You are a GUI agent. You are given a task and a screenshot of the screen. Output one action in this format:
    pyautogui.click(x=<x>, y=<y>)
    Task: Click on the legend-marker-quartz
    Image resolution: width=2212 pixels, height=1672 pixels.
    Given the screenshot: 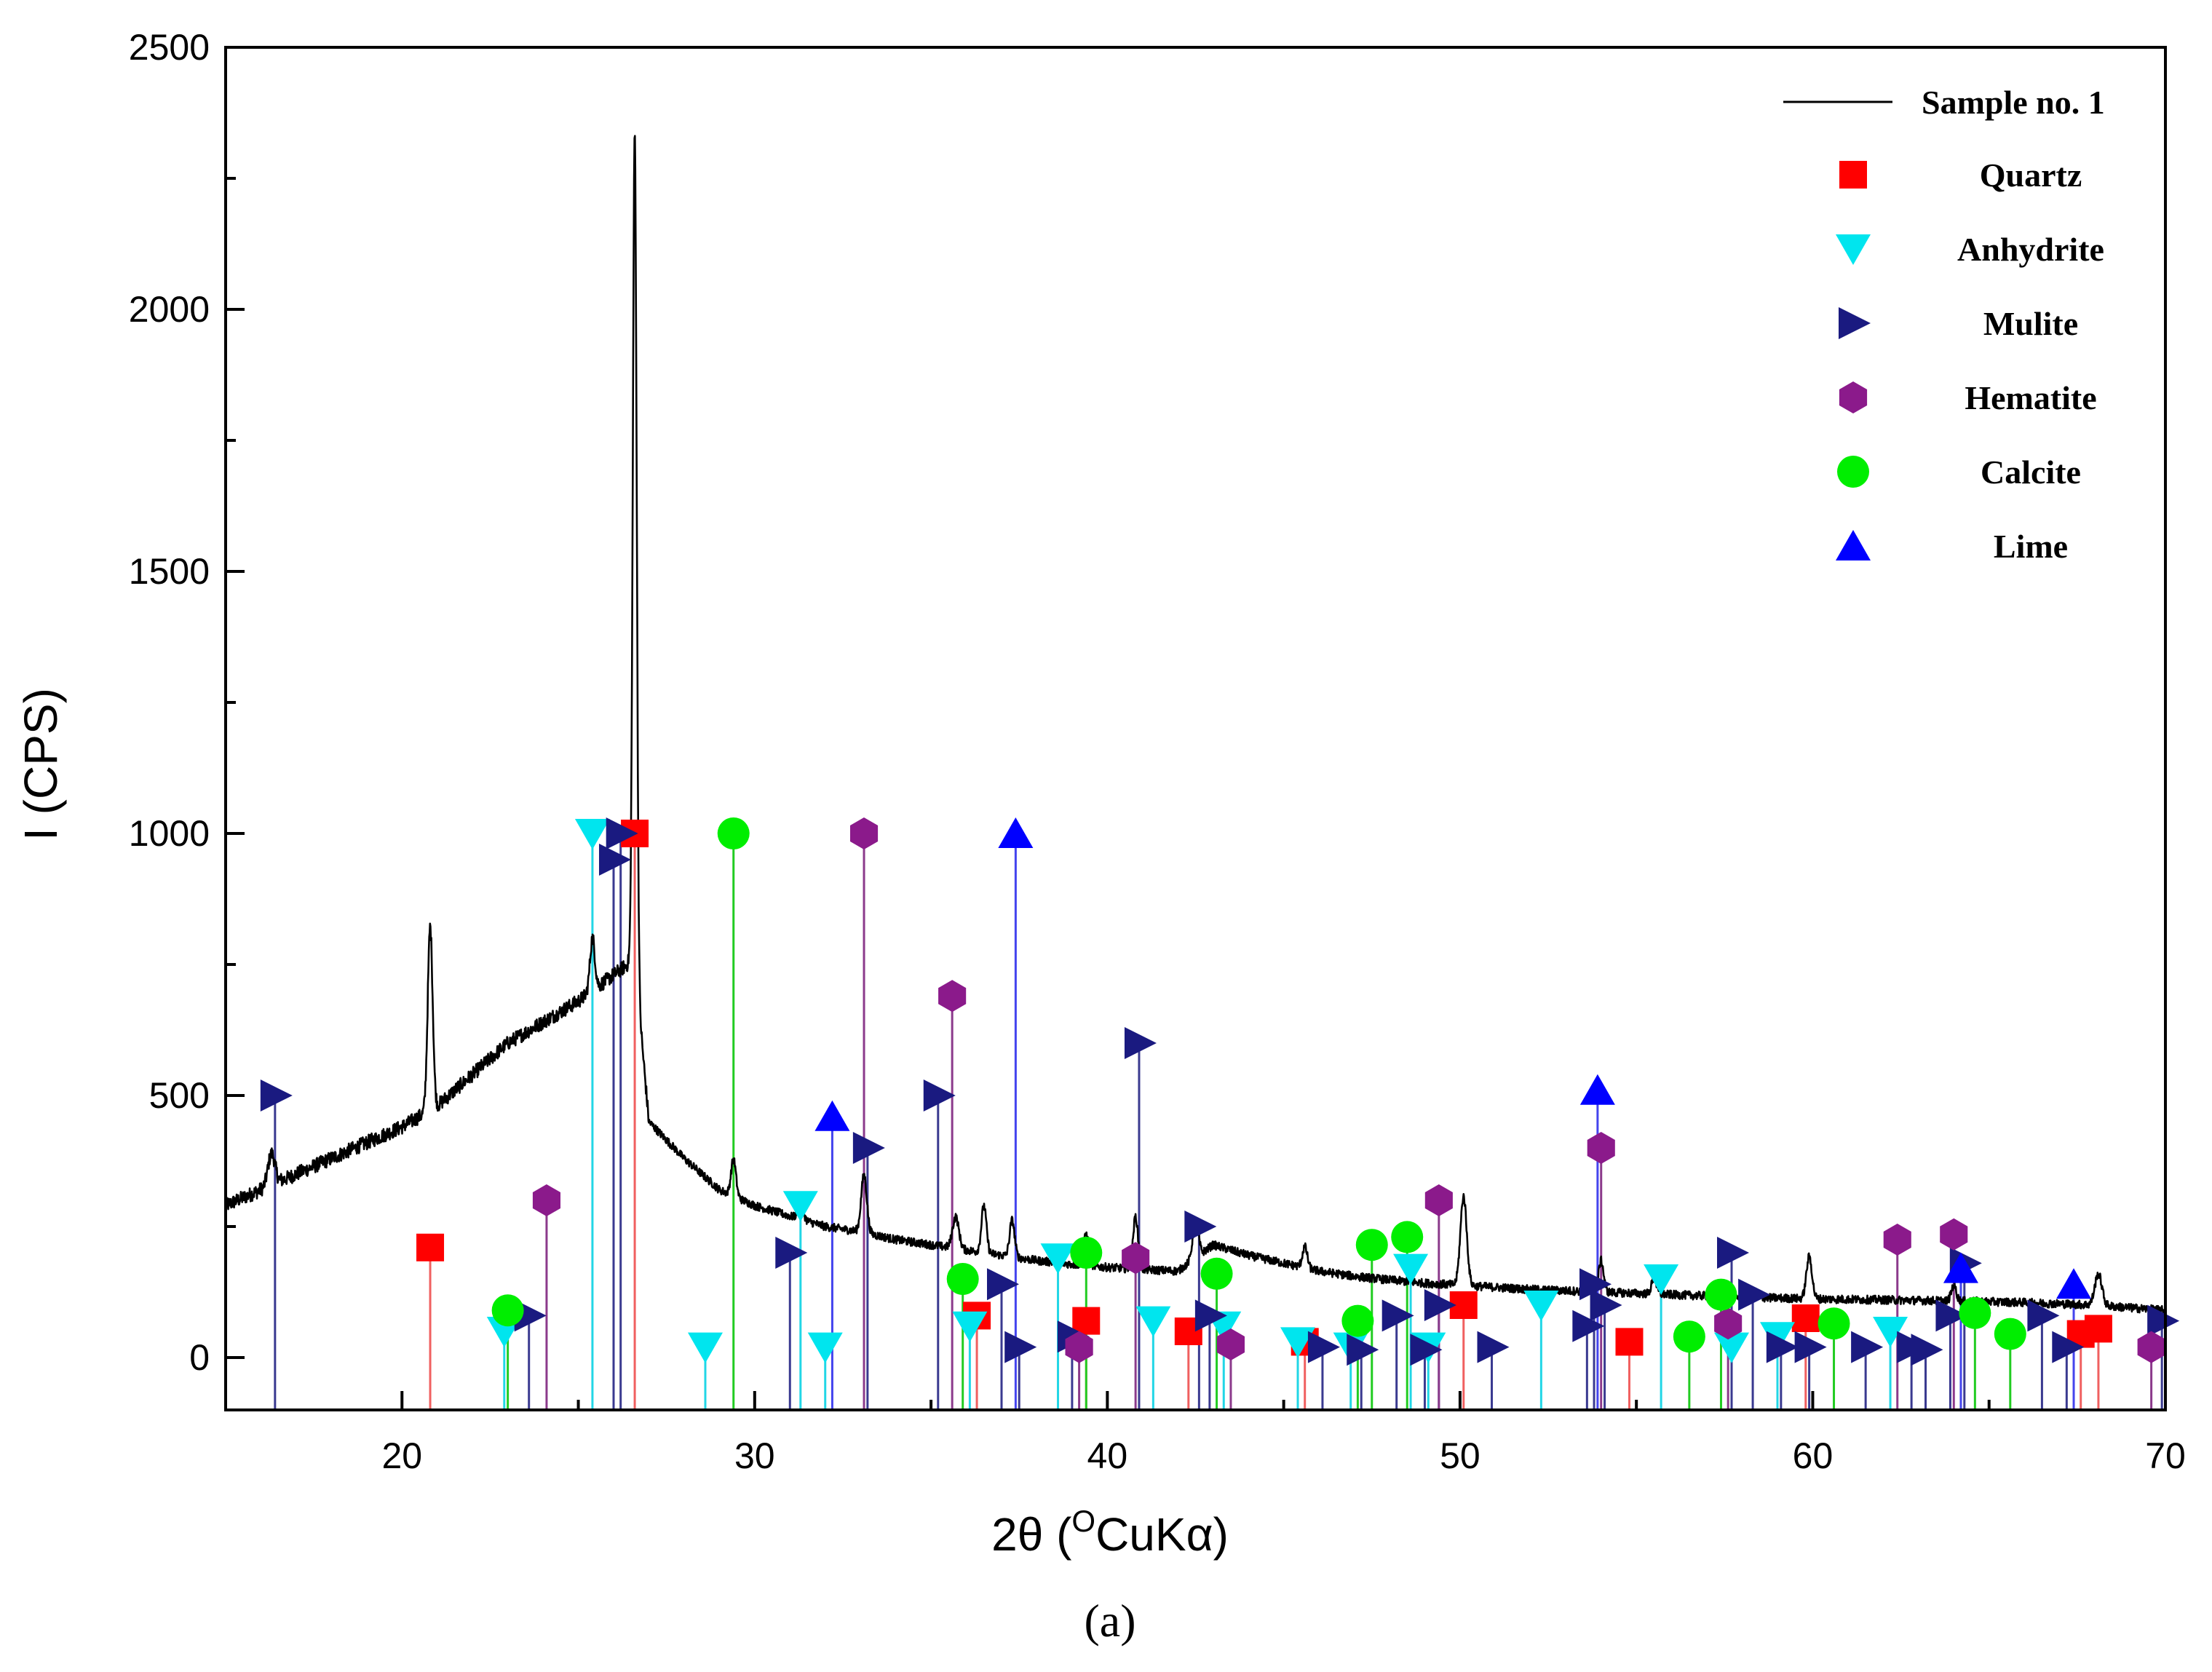 What is the action you would take?
    pyautogui.click(x=1853, y=175)
    